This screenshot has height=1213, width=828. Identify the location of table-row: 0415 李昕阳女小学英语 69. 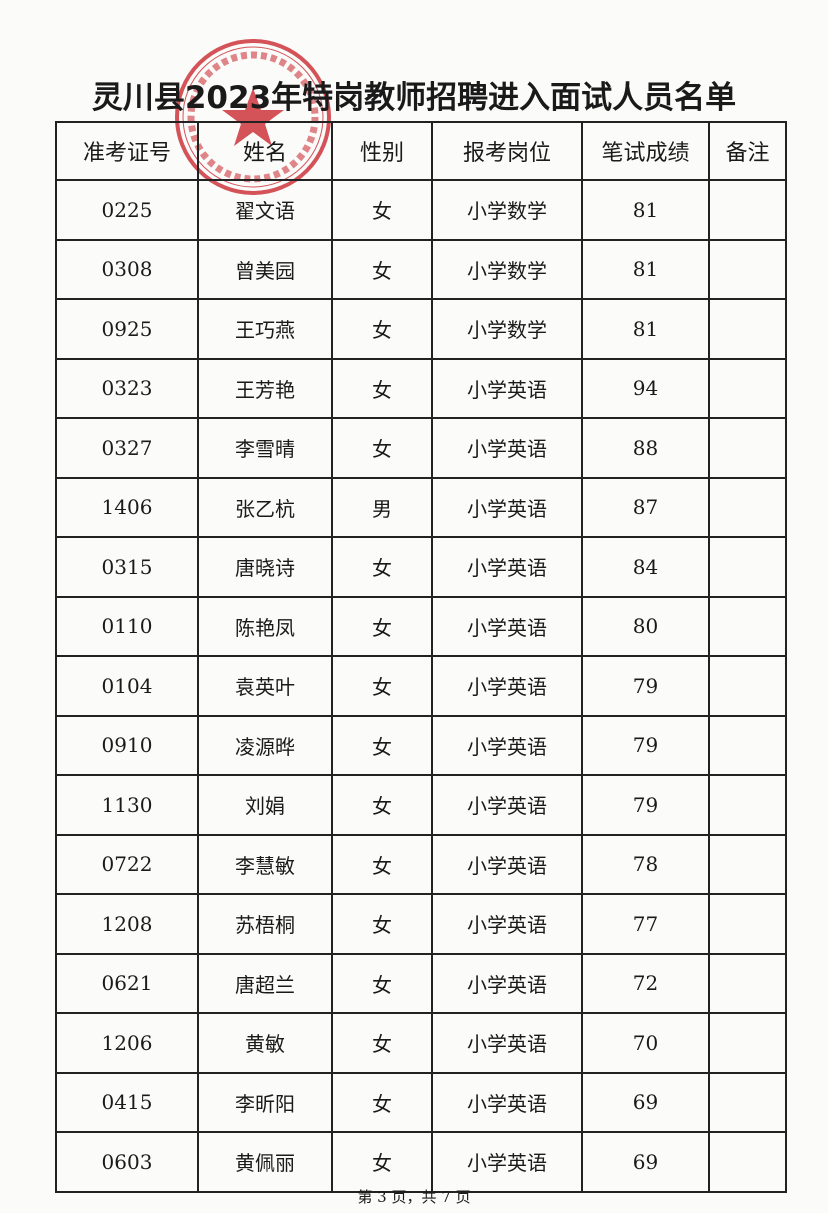
(421, 1102).